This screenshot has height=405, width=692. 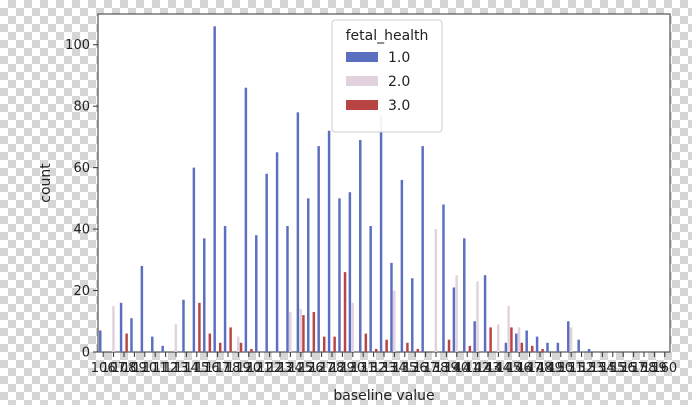 I want to click on y-tick-label: 80, so click(x=81, y=107).